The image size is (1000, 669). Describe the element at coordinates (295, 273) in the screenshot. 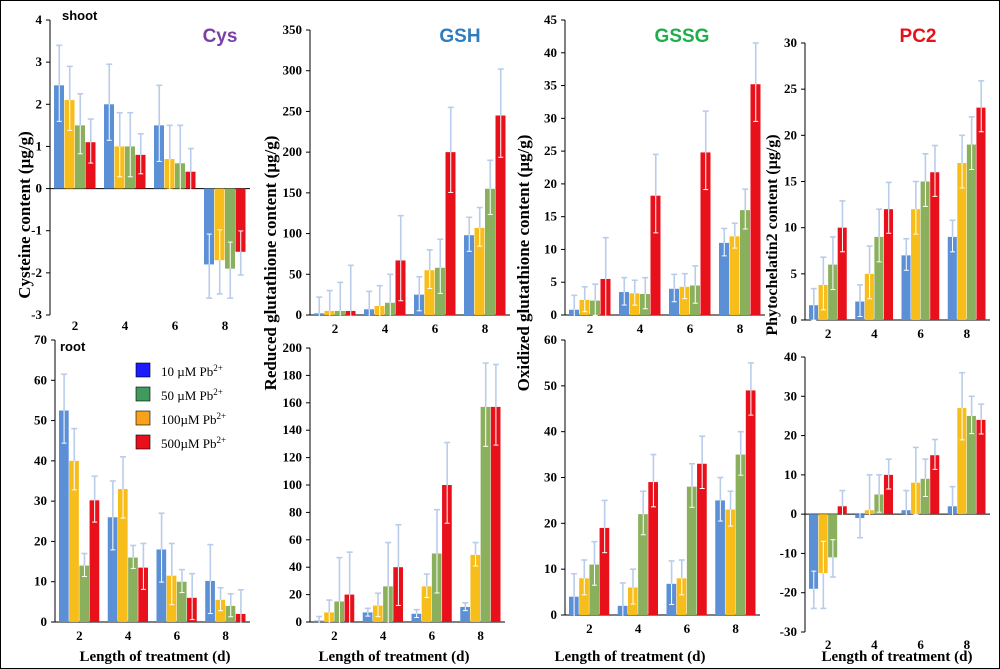

I see `y-tick-label: 50` at that location.